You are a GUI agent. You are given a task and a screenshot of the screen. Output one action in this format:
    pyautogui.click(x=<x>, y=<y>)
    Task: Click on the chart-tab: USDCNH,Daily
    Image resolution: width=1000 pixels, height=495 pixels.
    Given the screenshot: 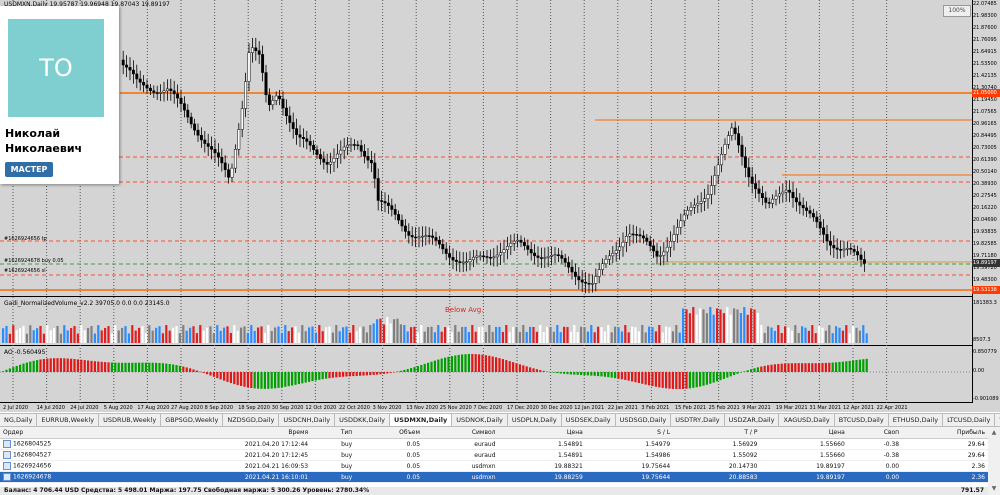 What is the action you would take?
    pyautogui.click(x=307, y=420)
    